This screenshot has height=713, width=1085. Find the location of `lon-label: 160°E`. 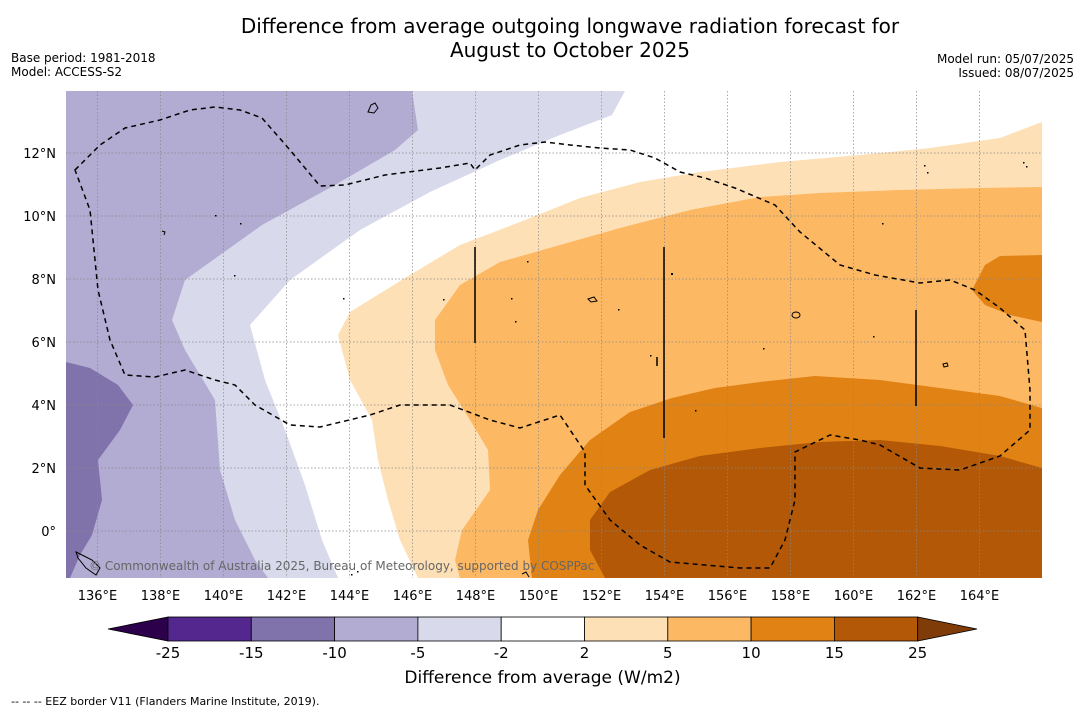

lon-label: 160°E is located at coordinates (854, 596).